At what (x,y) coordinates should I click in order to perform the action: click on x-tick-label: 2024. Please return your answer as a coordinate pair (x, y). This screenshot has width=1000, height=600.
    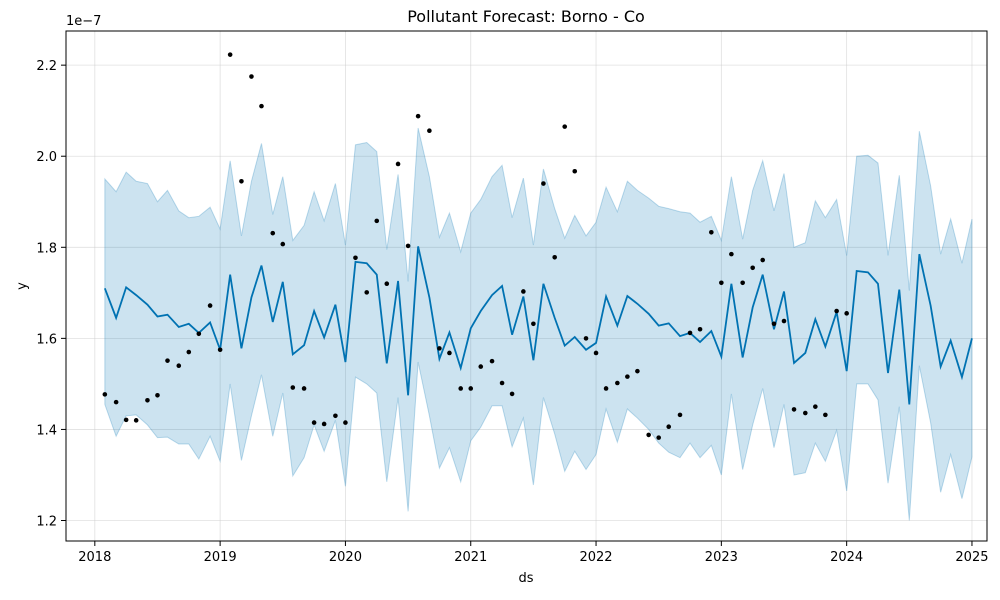
    Looking at the image, I should click on (846, 557).